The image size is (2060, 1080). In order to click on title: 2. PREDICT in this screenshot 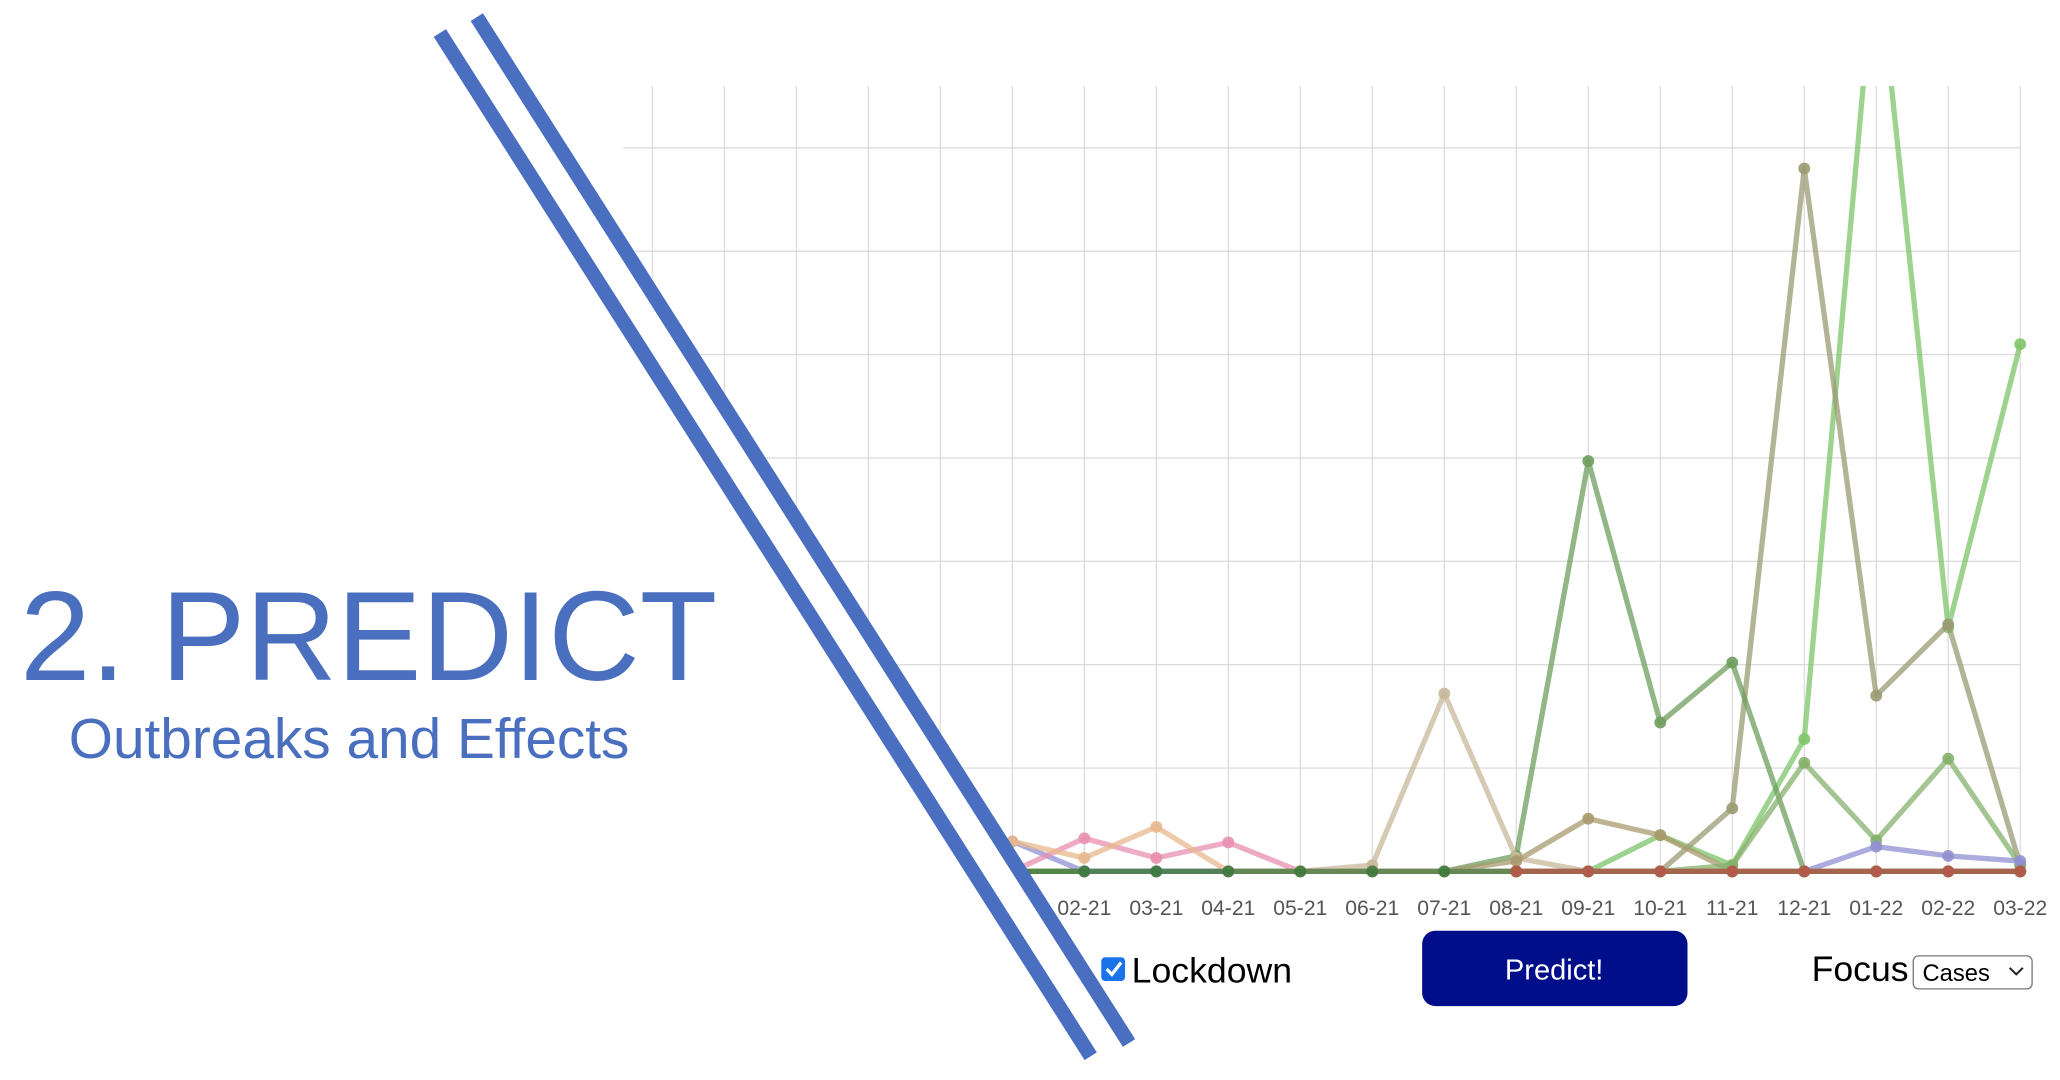, I will do `click(368, 636)`.